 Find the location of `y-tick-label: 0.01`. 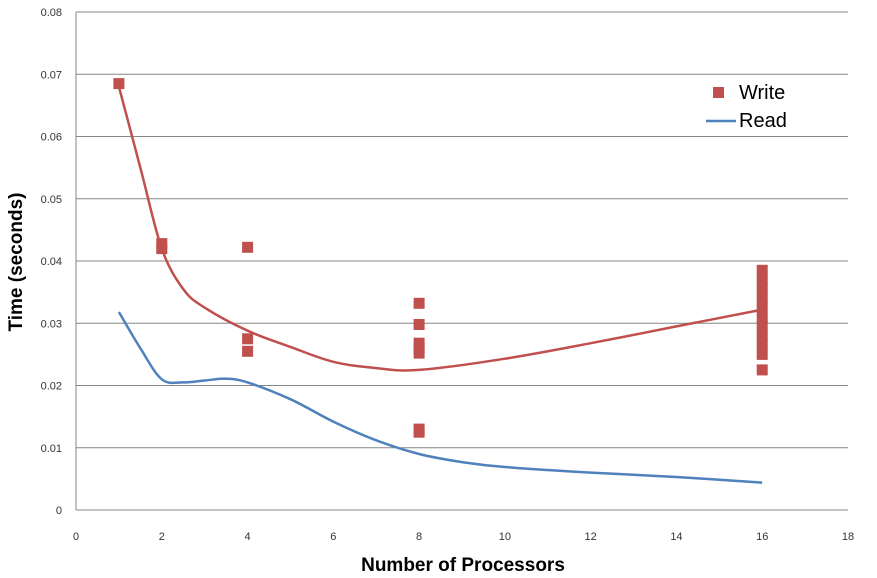

y-tick-label: 0.01 is located at coordinates (51, 449).